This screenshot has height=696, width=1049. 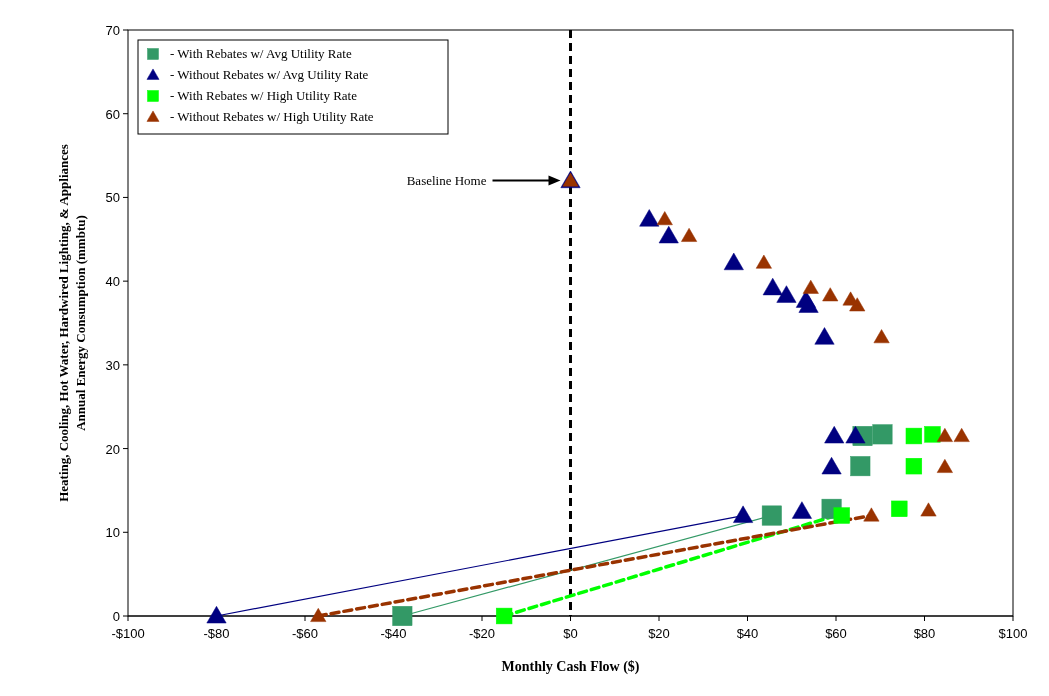 What do you see at coordinates (446, 180) in the screenshot?
I see `annotation: Baseline Home` at bounding box center [446, 180].